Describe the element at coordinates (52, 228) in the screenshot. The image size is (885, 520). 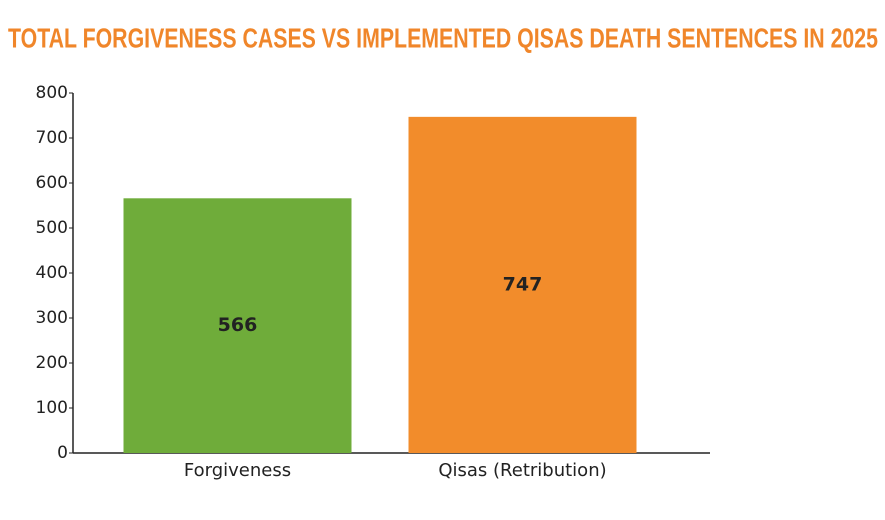
I see `y-tick-label: 500` at that location.